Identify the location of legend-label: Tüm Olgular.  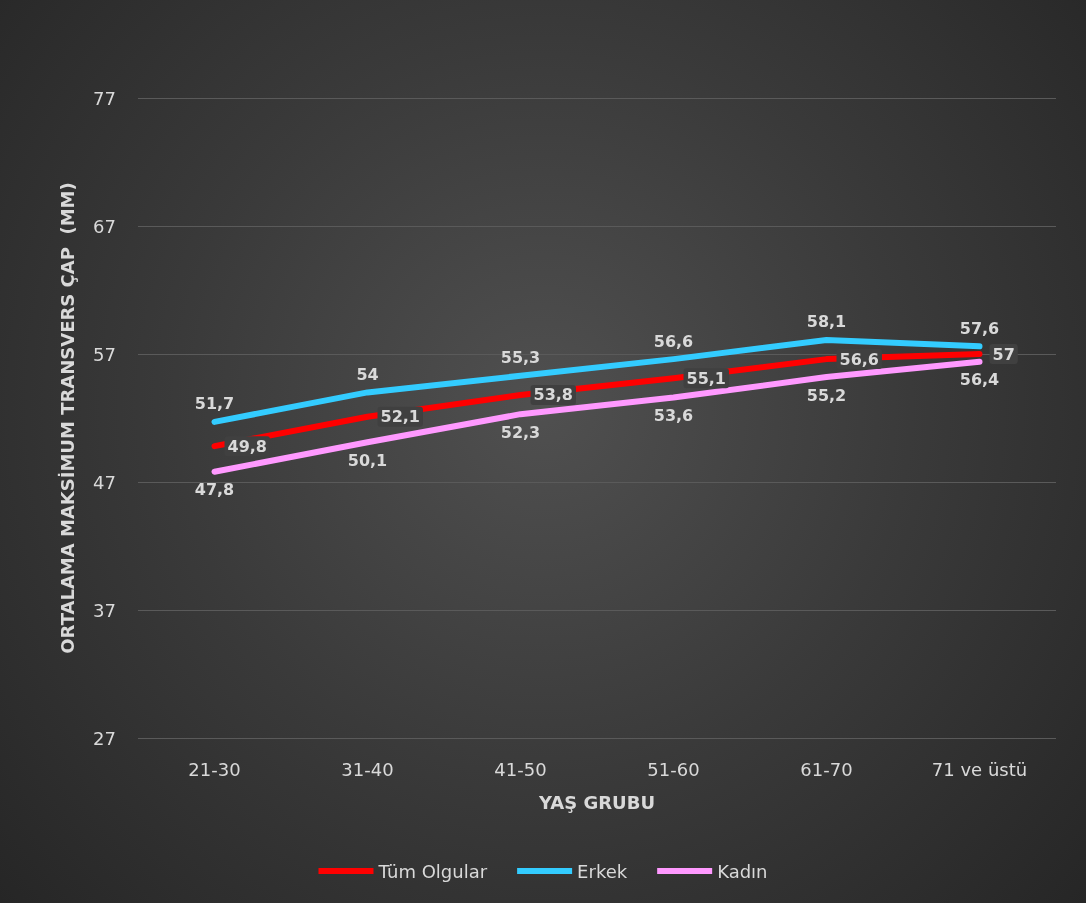
(432, 871).